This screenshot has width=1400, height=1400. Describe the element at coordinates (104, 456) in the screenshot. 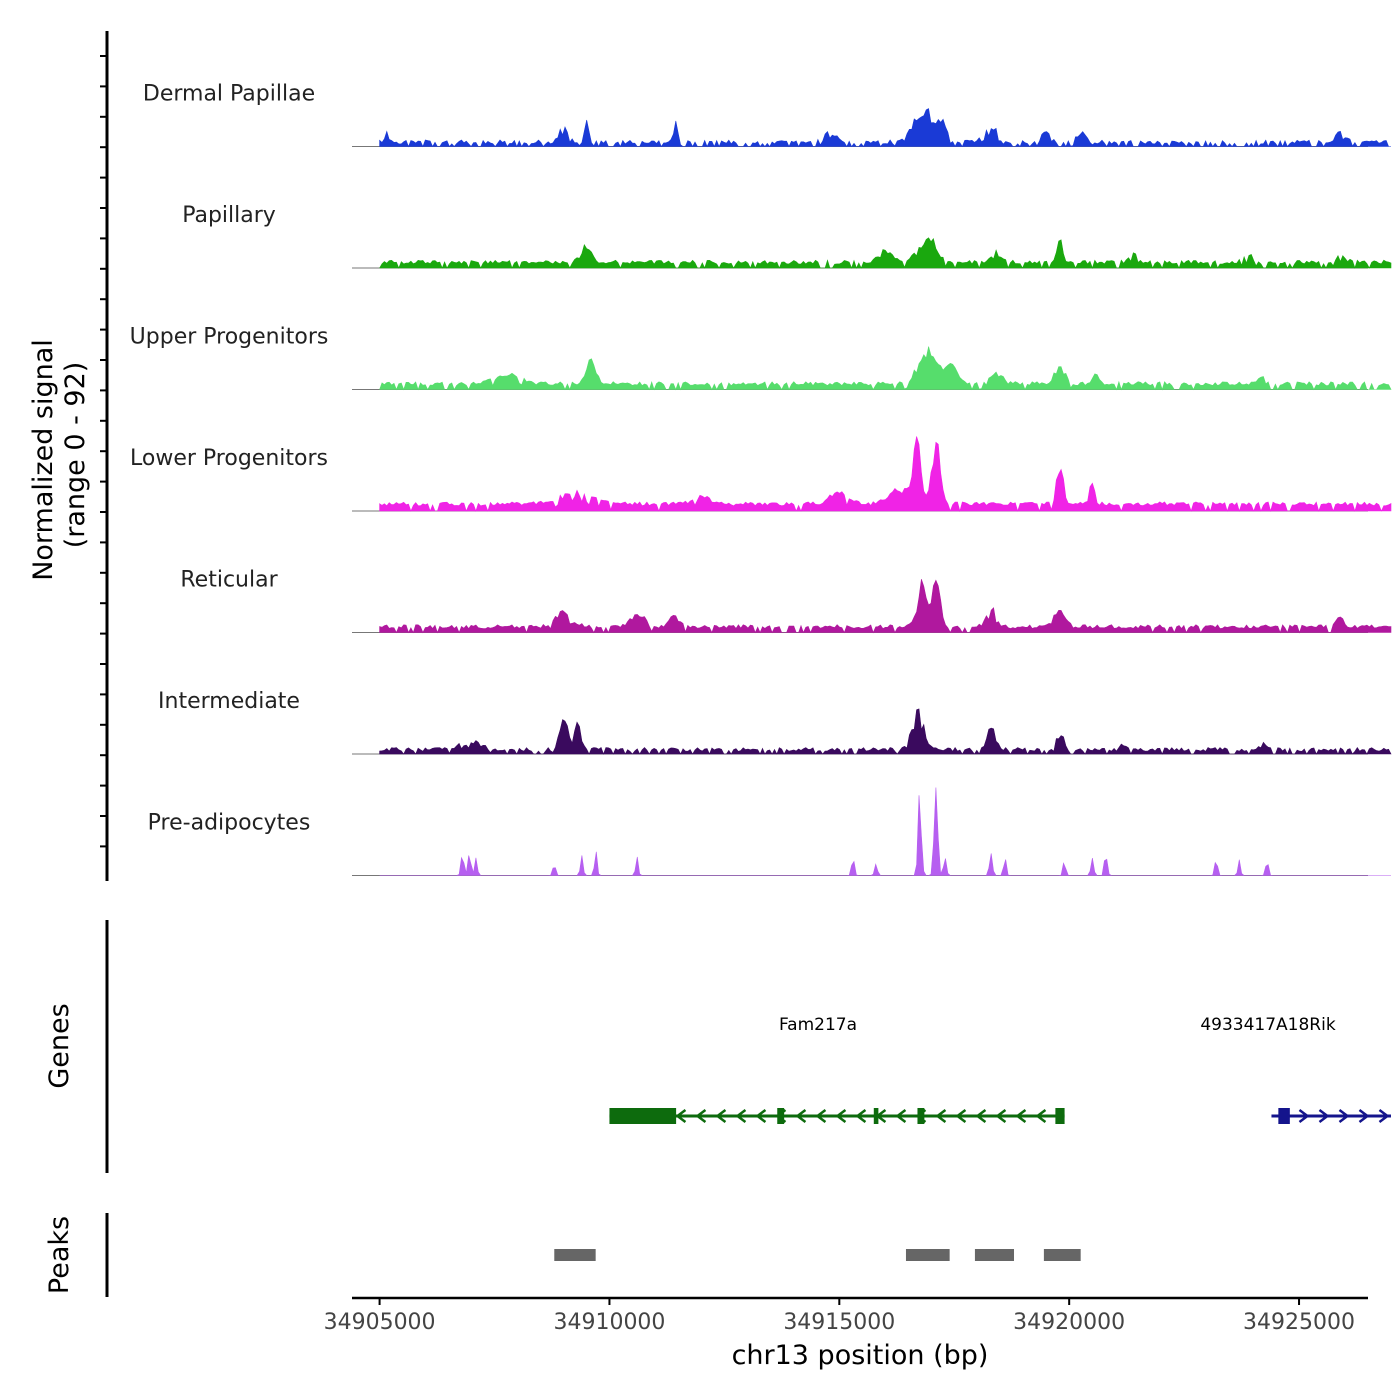

I see `coverage-axis` at that location.